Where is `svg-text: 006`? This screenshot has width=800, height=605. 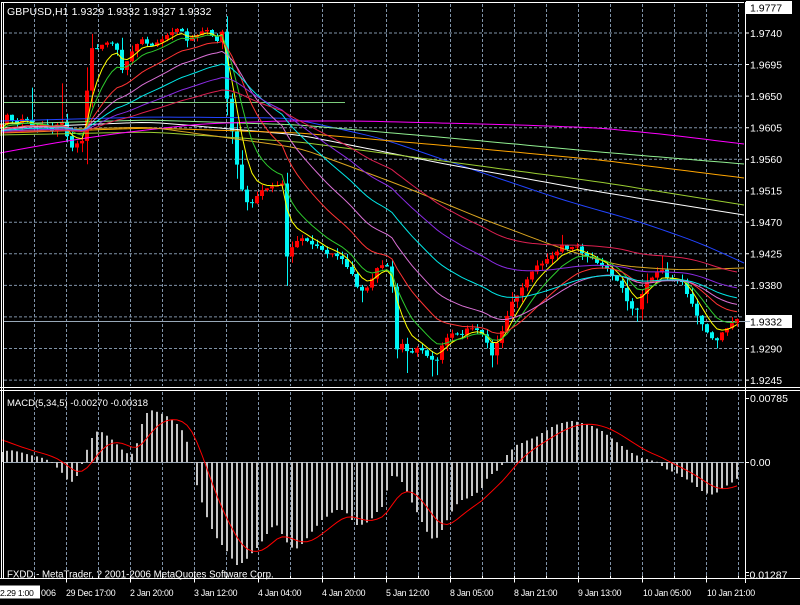 svg-text: 006 is located at coordinates (48, 593).